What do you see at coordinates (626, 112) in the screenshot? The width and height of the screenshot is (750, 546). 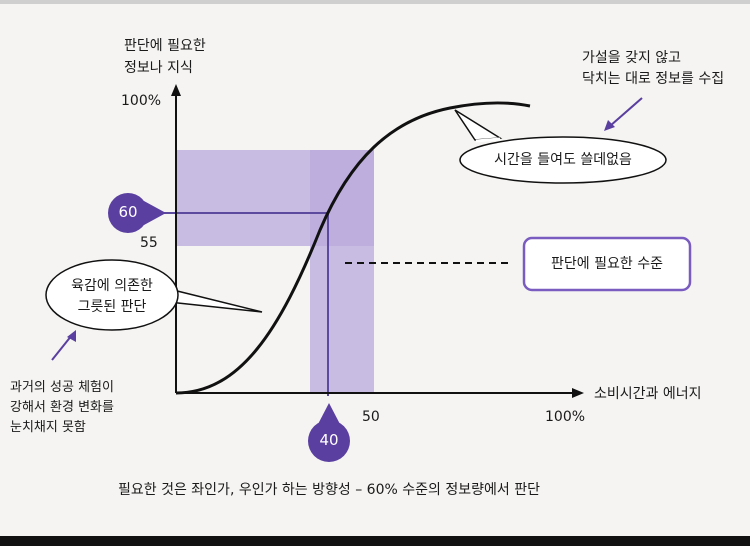 I see `note-arrow-top-right` at bounding box center [626, 112].